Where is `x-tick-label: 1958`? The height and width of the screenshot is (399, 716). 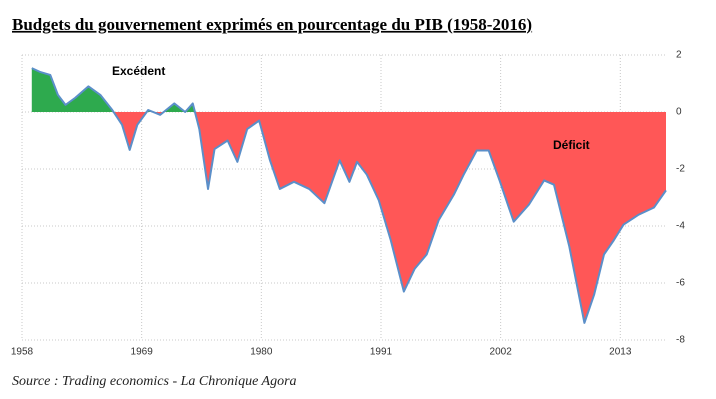
x-tick-label: 1958 is located at coordinates (22, 352).